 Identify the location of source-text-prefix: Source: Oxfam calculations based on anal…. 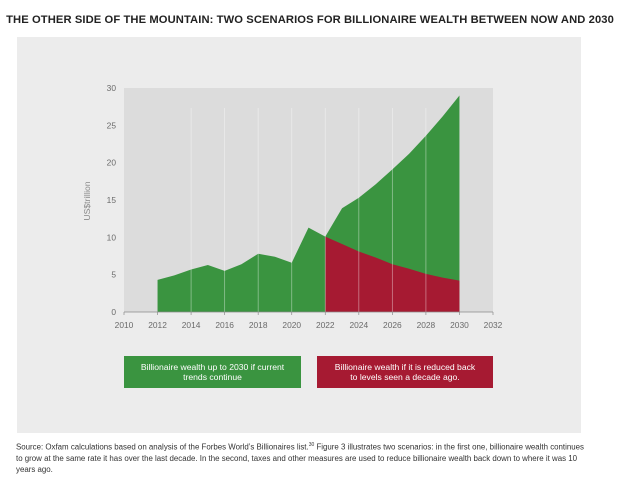
(162, 447).